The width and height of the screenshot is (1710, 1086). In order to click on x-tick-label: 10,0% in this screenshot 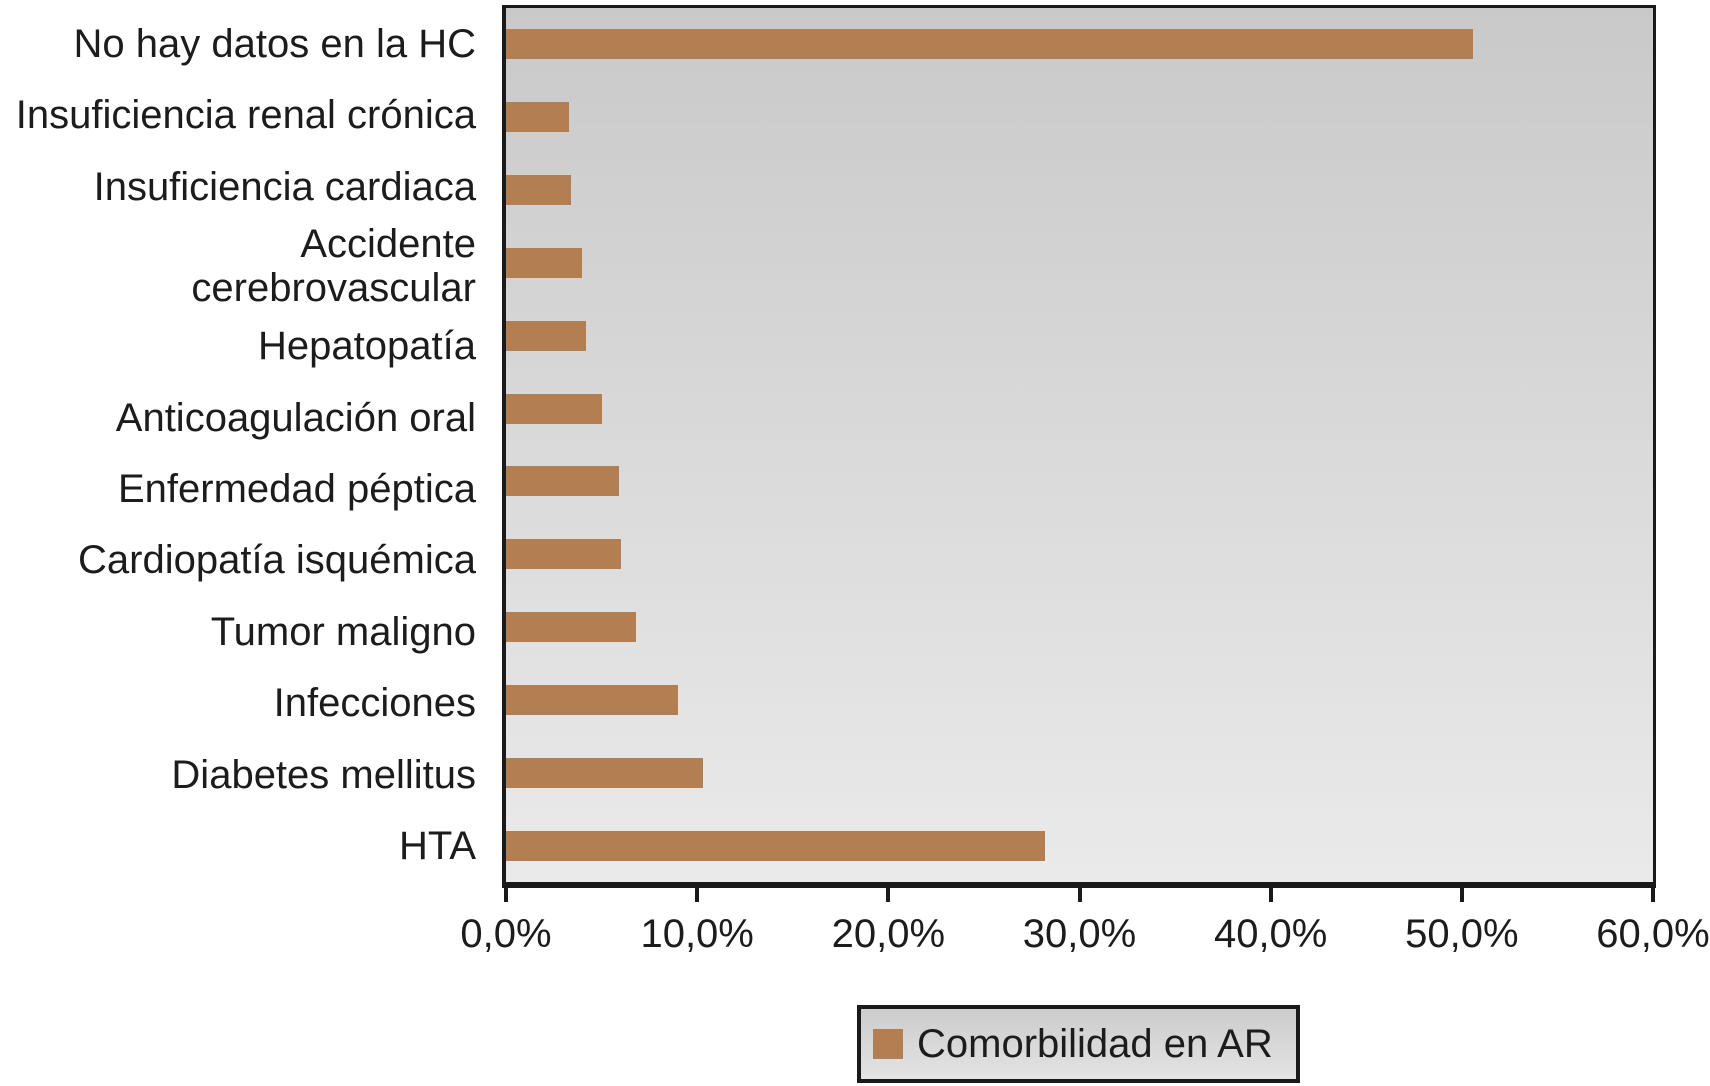, I will do `click(697, 934)`.